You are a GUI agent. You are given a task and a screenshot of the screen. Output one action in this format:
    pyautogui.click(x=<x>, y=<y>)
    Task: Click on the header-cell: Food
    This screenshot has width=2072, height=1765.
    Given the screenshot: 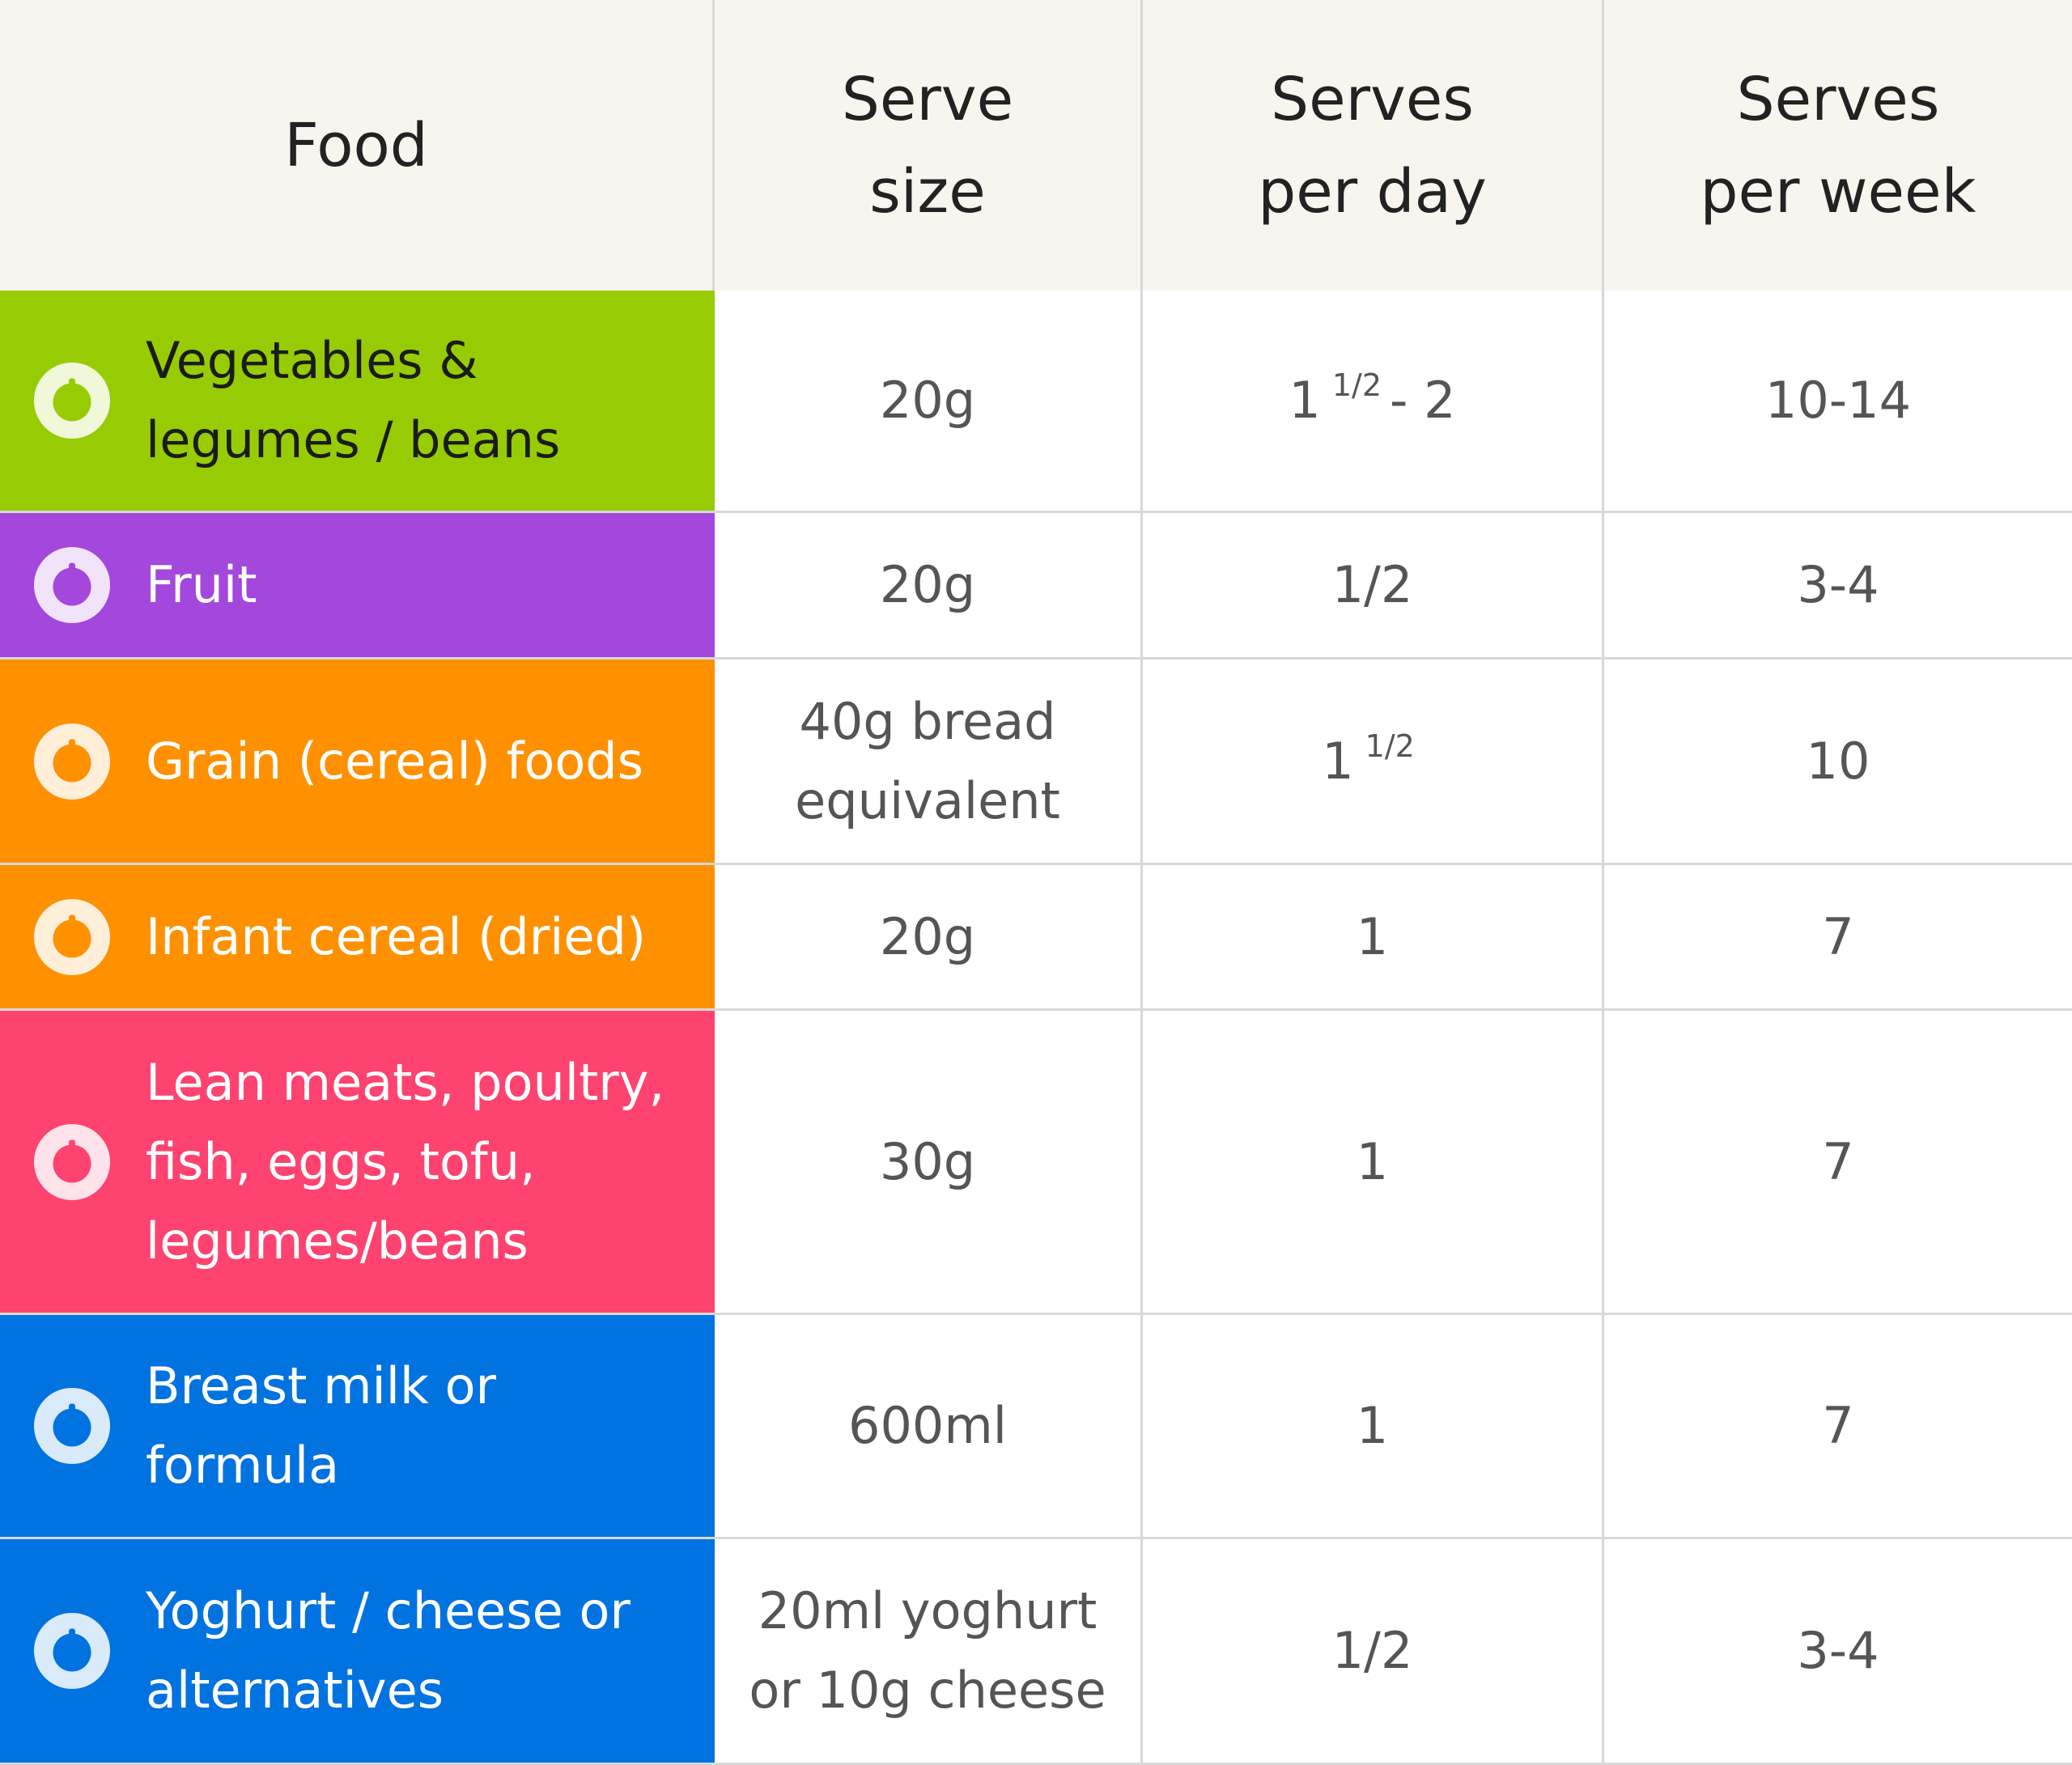 What is the action you would take?
    pyautogui.click(x=357, y=145)
    